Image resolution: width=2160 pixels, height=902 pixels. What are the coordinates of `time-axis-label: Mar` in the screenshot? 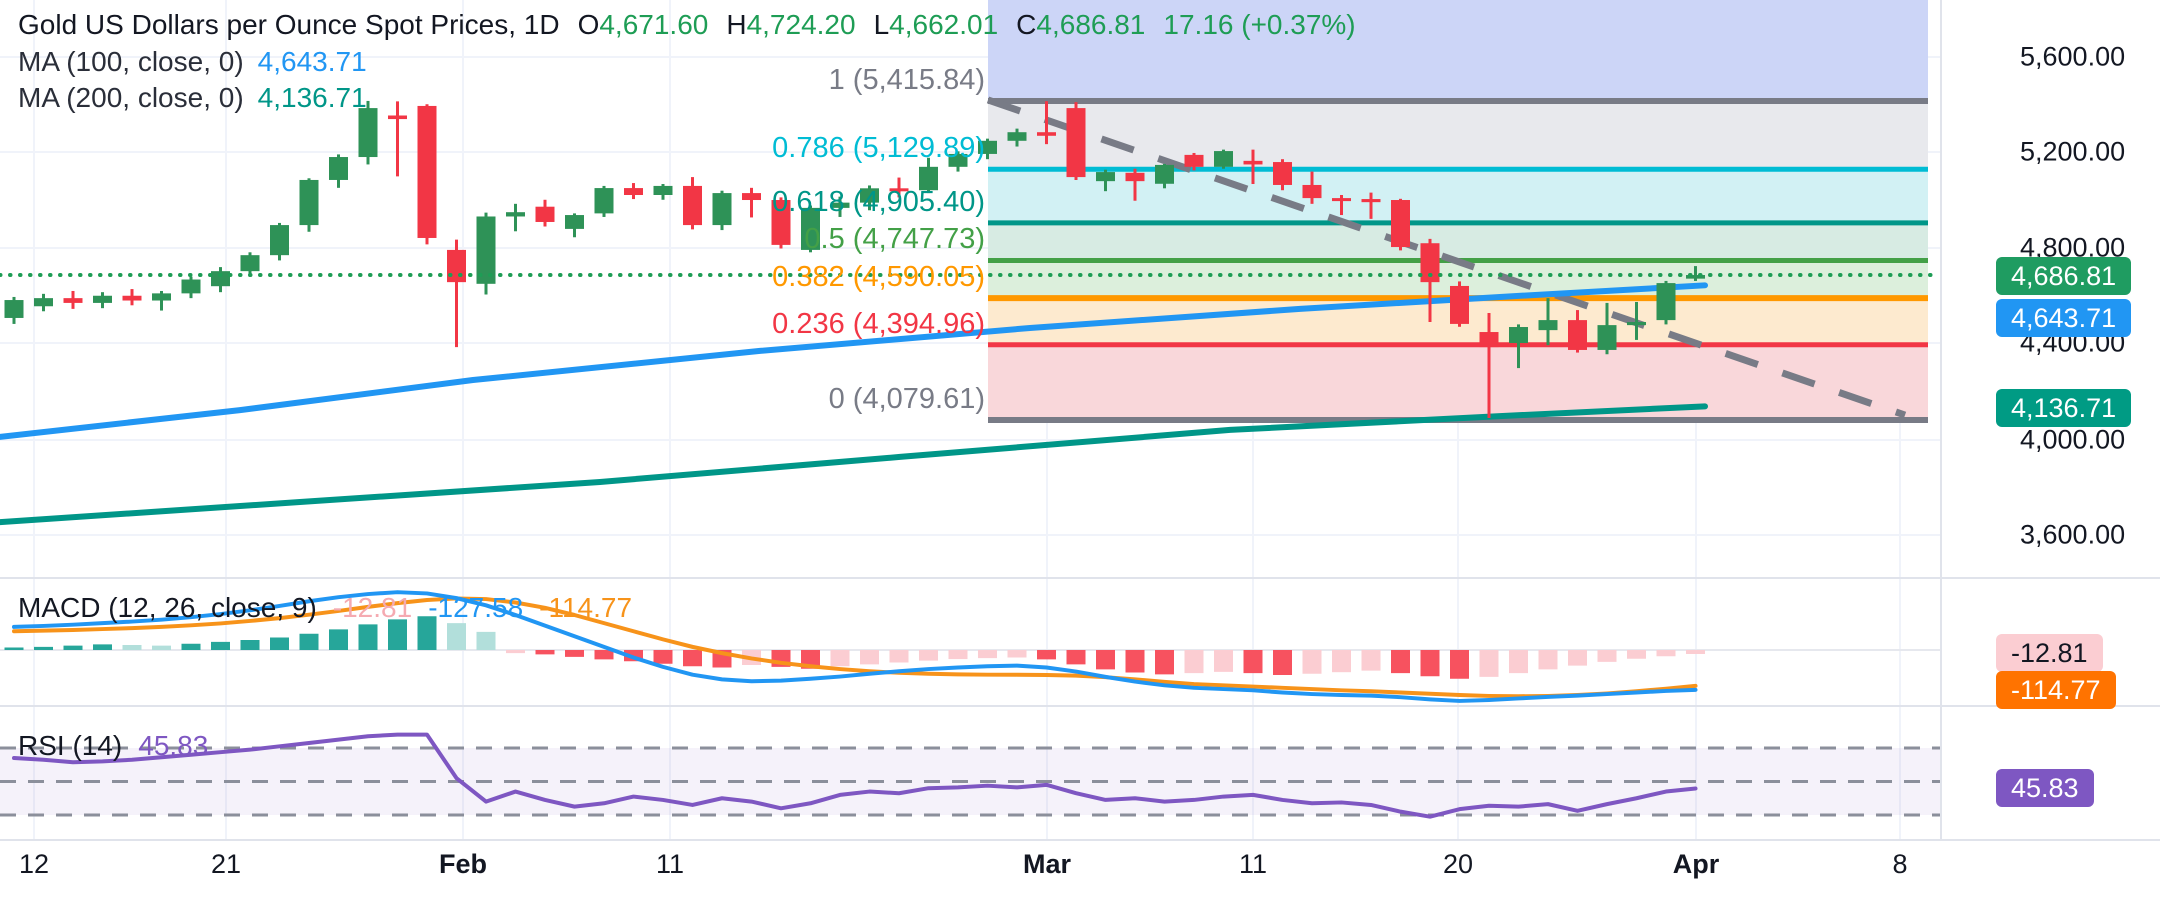 It's located at (1047, 864).